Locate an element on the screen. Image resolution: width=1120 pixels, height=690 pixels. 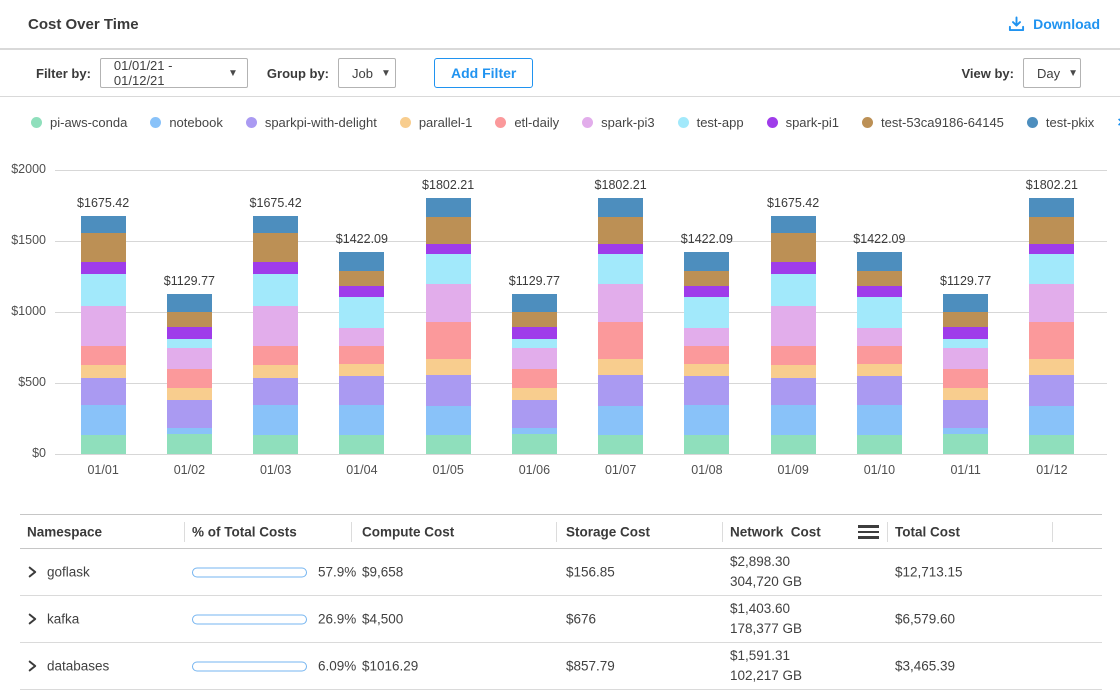
legend-item-notebook: notebook is located at coordinates (186, 122).